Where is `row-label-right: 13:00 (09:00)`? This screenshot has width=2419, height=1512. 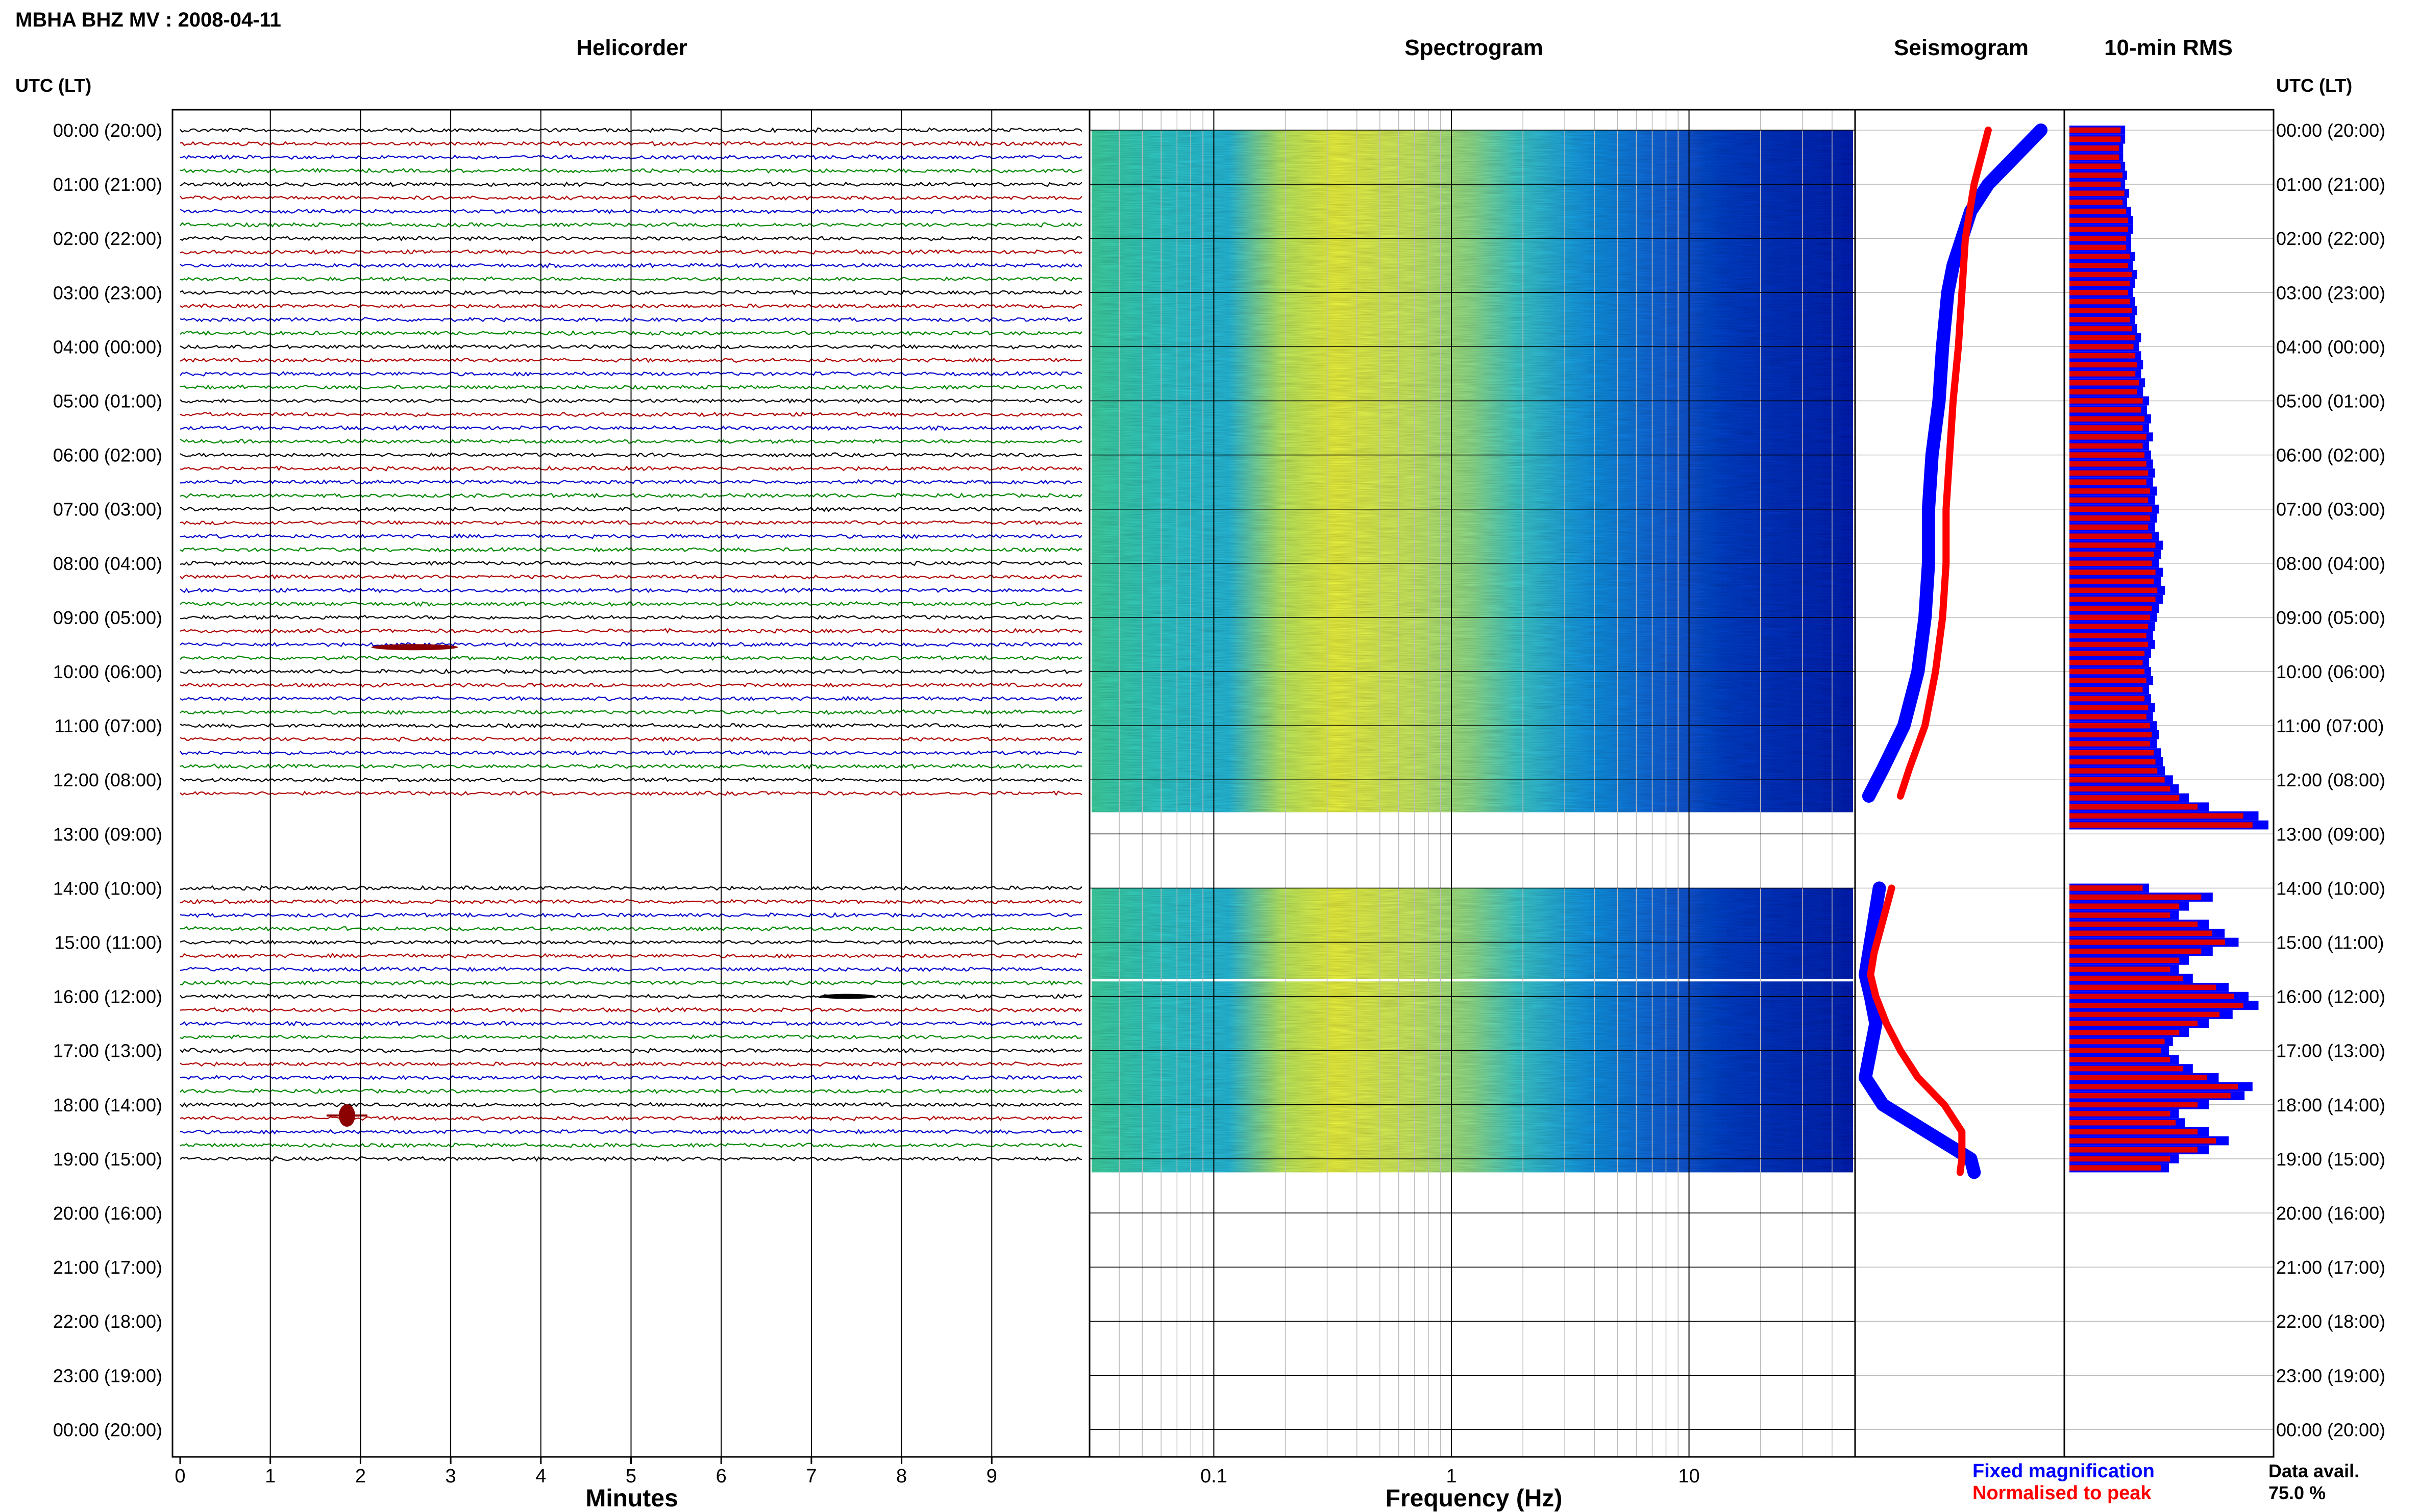
row-label-right: 13:00 (09:00) is located at coordinates (2330, 834).